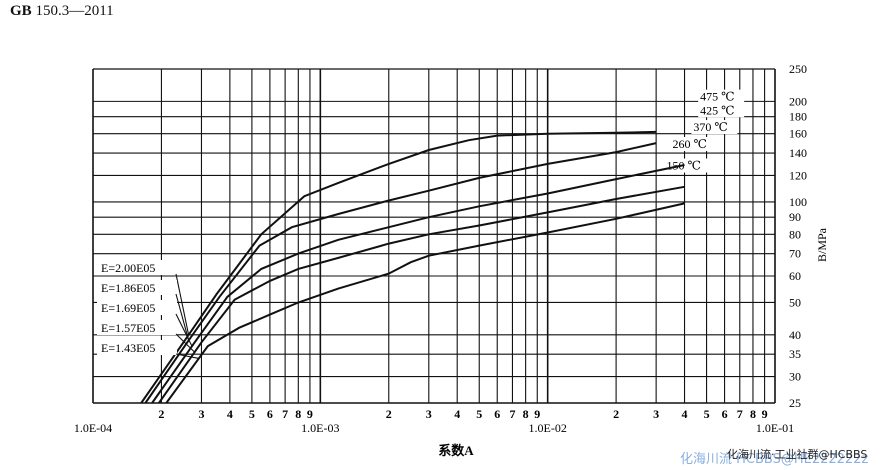 The height and width of the screenshot is (470, 895). I want to click on modulus-label: E=1.57E05, so click(128, 328).